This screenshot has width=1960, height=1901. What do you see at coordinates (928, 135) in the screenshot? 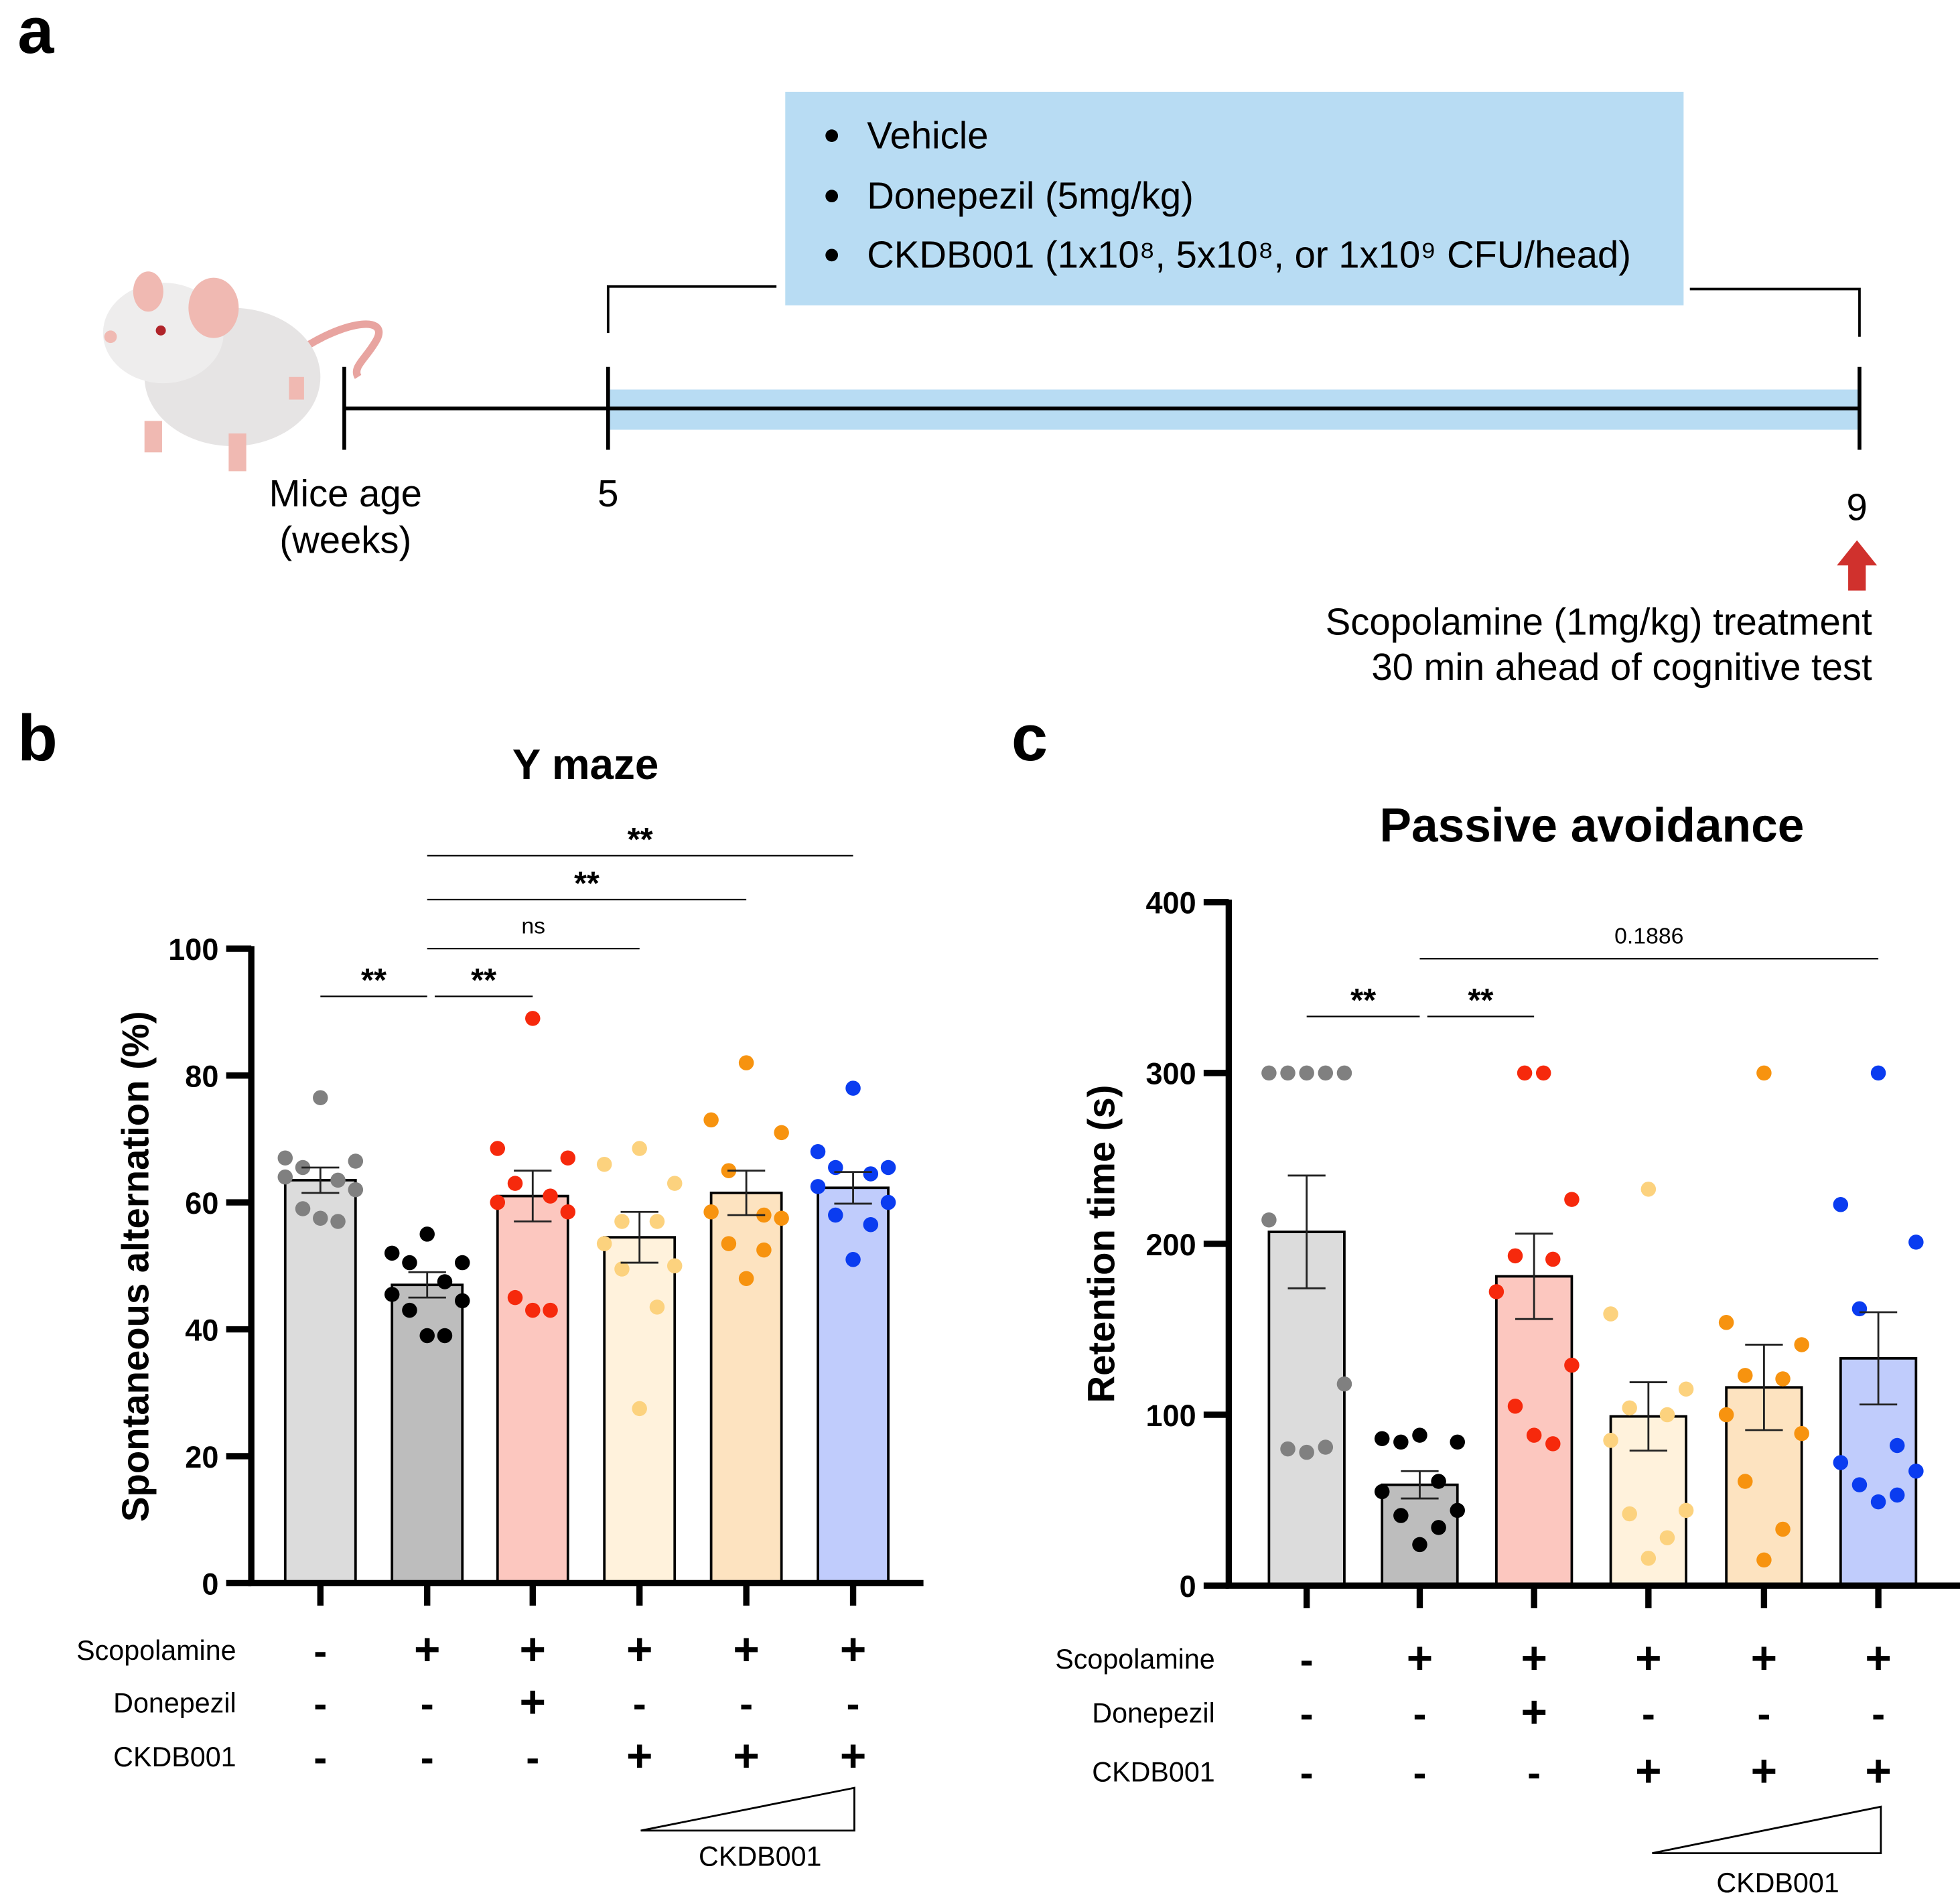
I see `treatment-vehicle: Vehicle` at bounding box center [928, 135].